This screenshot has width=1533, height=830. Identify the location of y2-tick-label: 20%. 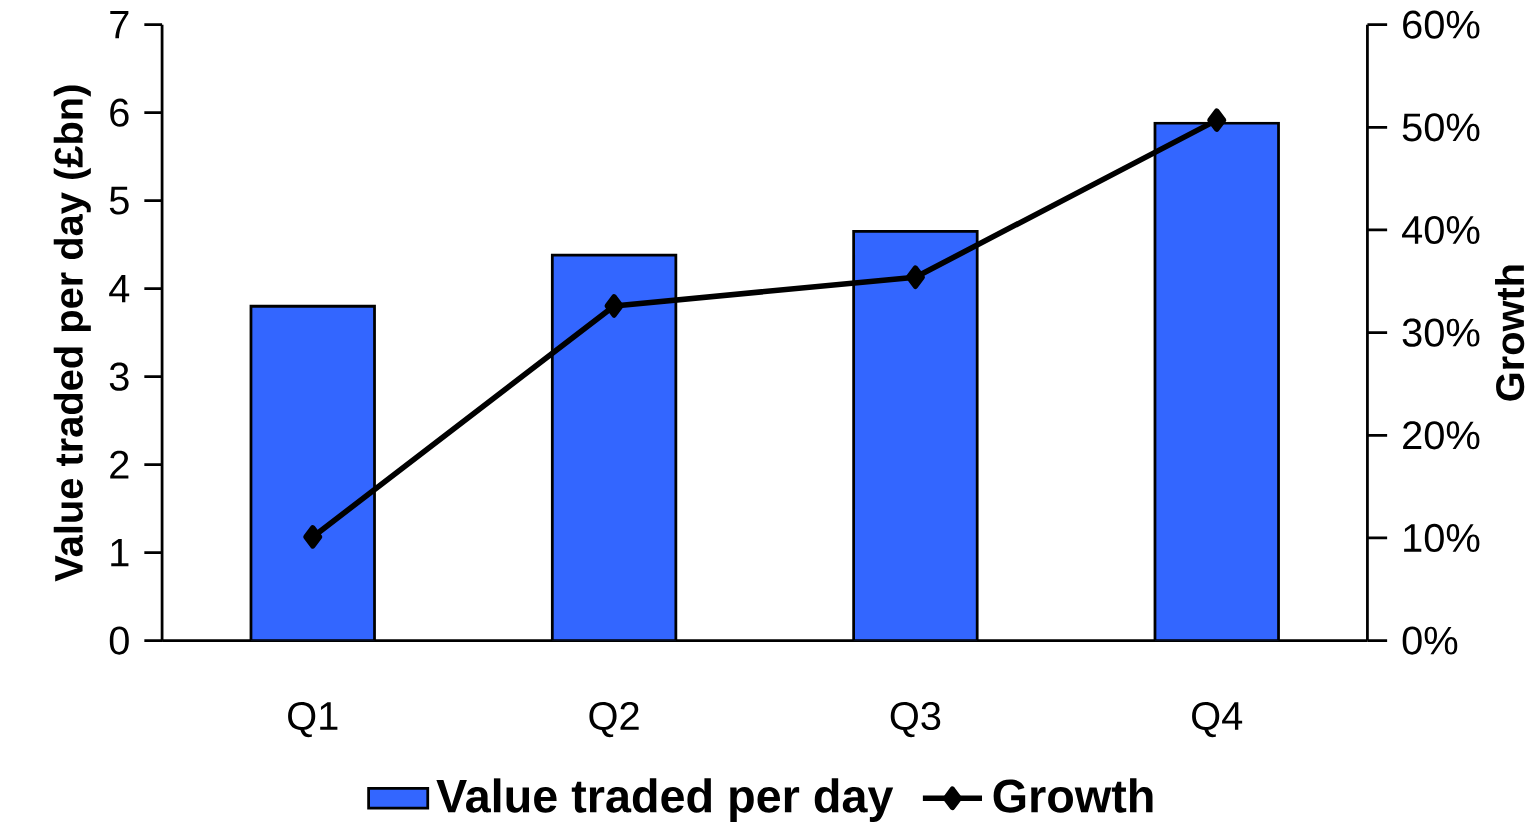
(1441, 435).